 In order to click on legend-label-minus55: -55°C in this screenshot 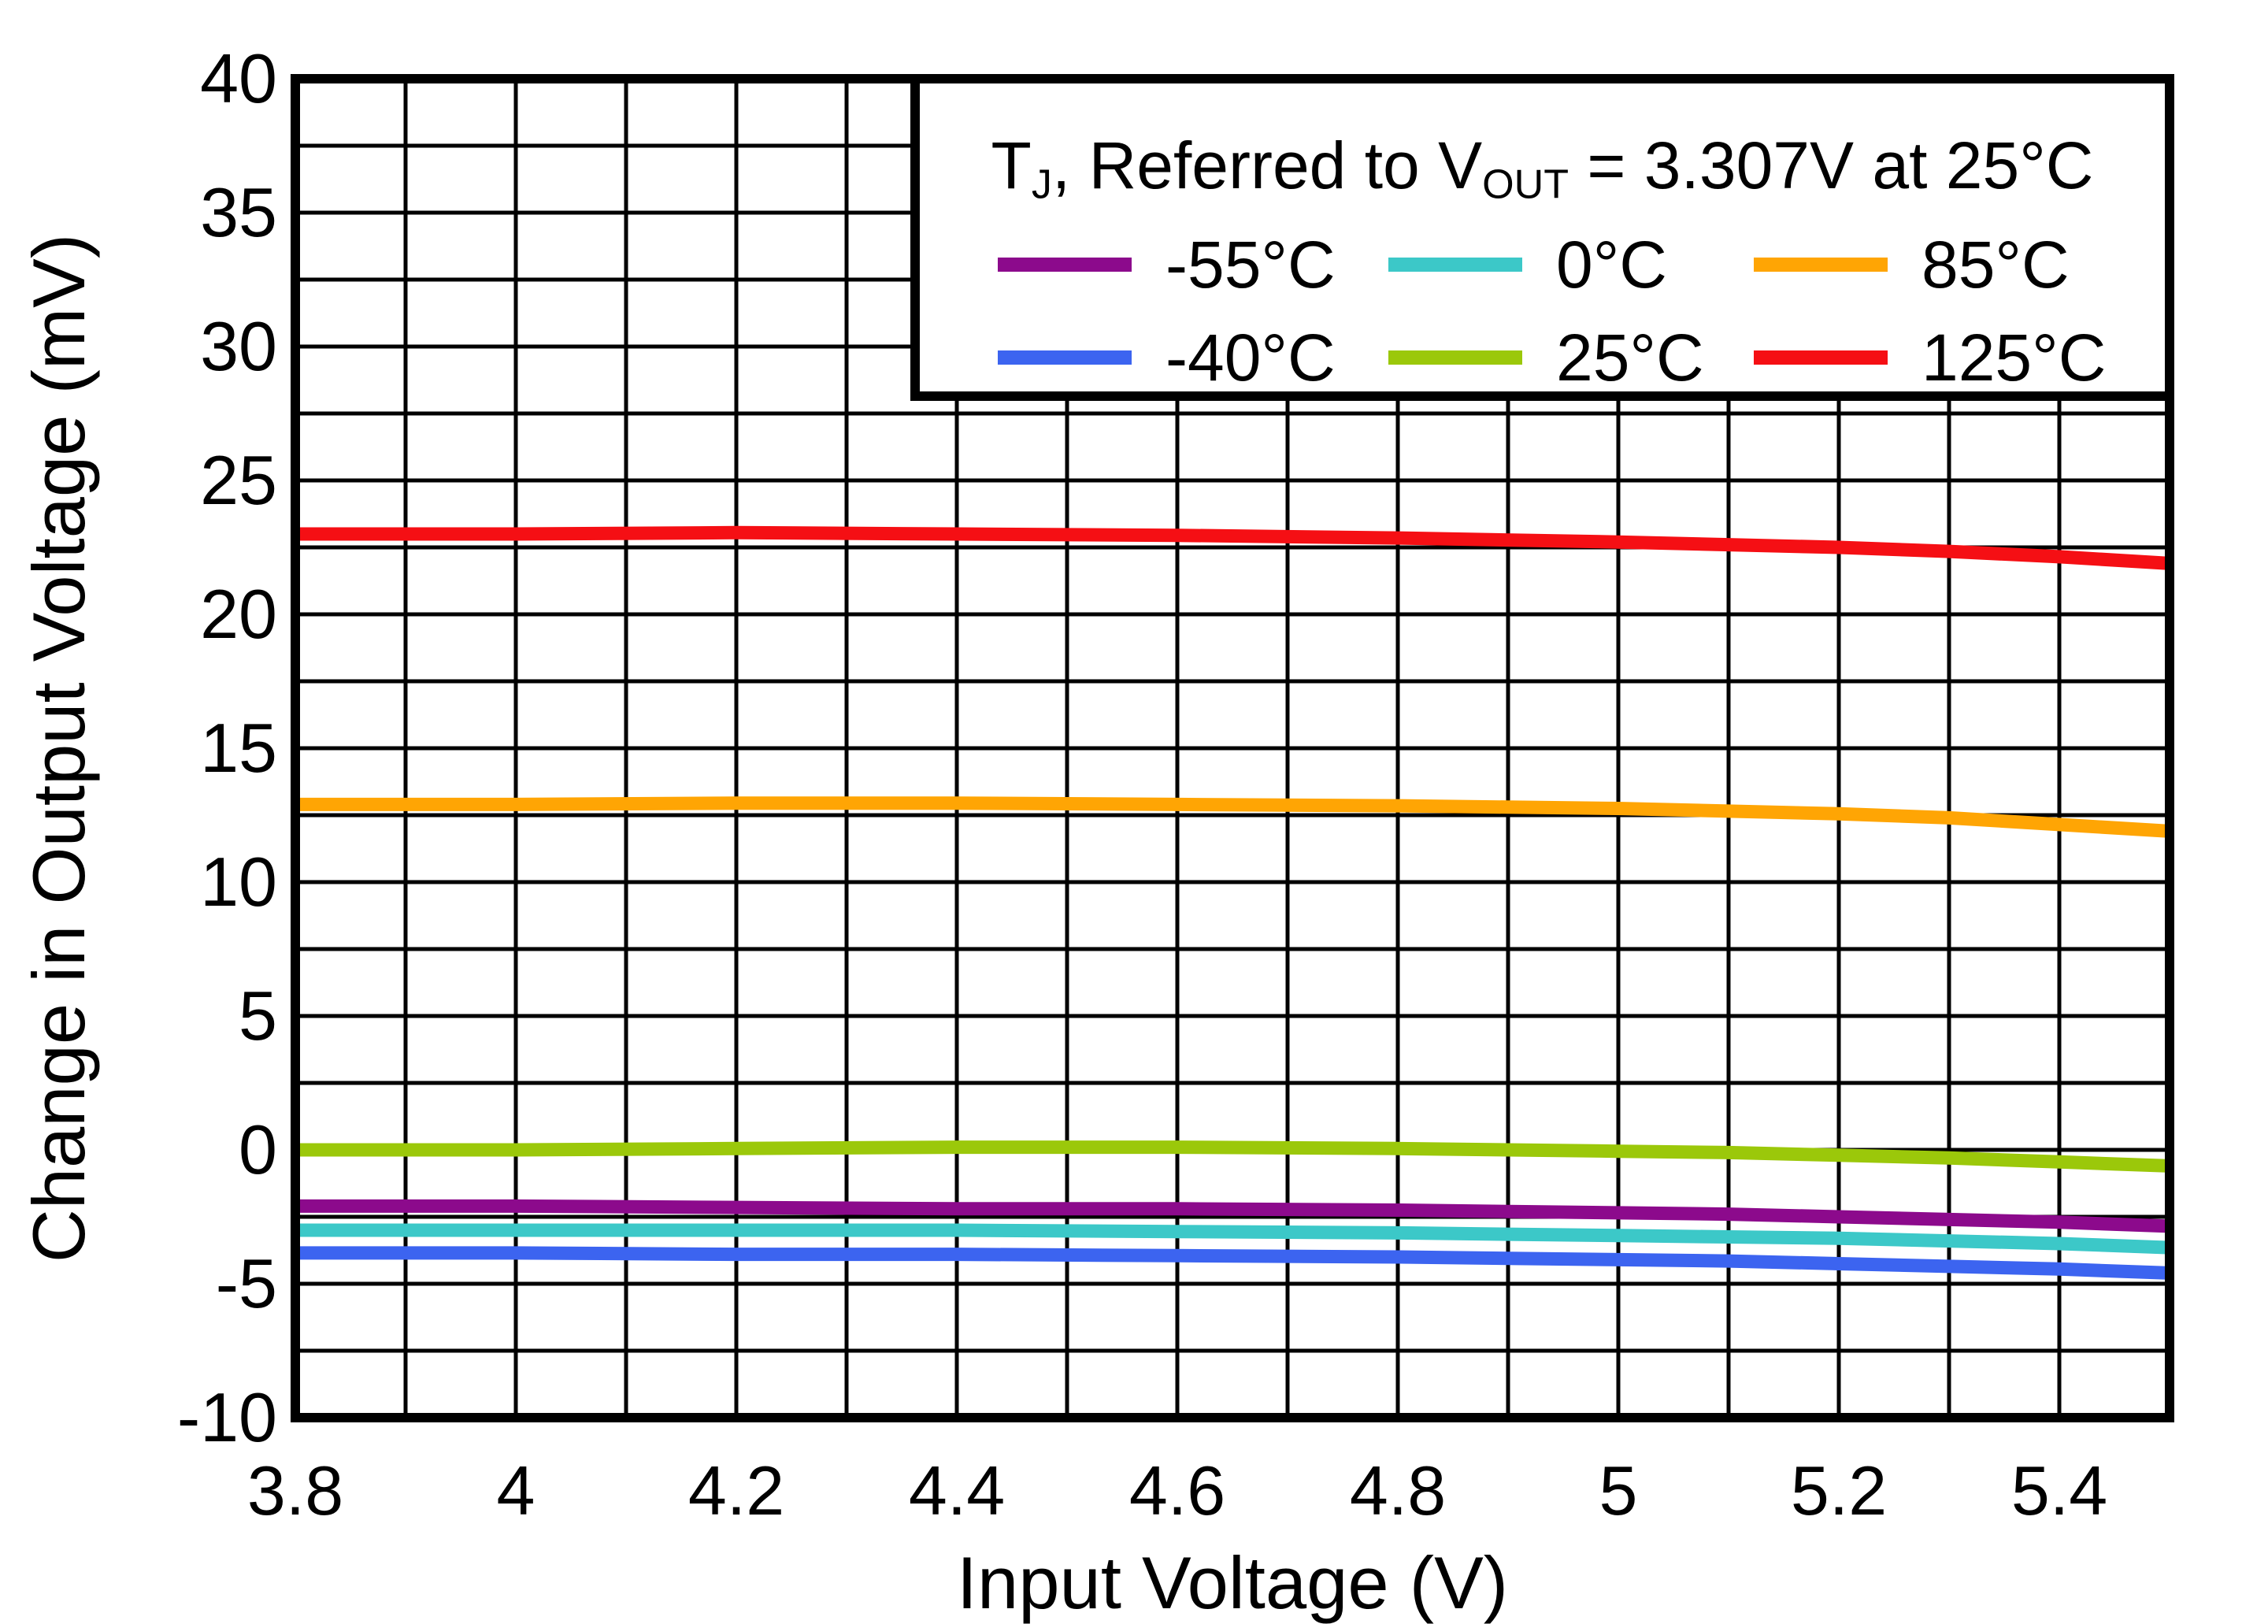, I will do `click(1251, 265)`.